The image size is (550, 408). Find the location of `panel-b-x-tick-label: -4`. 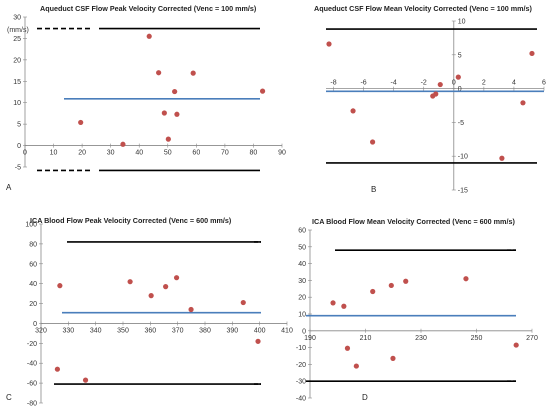

panel-b-x-tick-label: -4 is located at coordinates (394, 83).